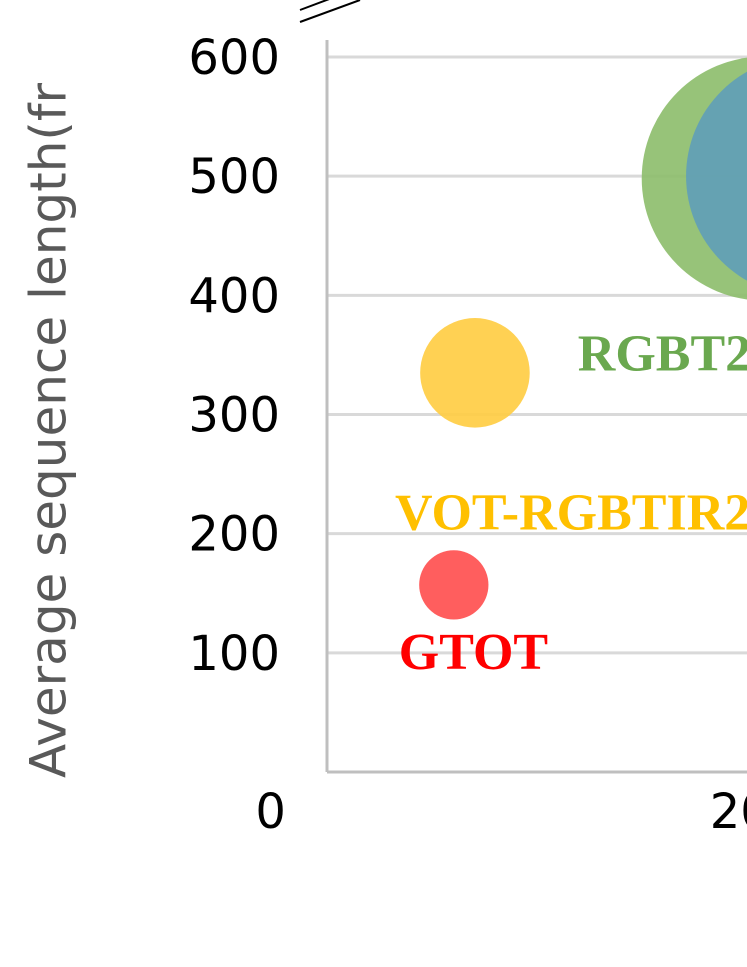 The width and height of the screenshot is (747, 967). Describe the element at coordinates (728, 812) in the screenshot. I see `x-tick-label: 20` at that location.